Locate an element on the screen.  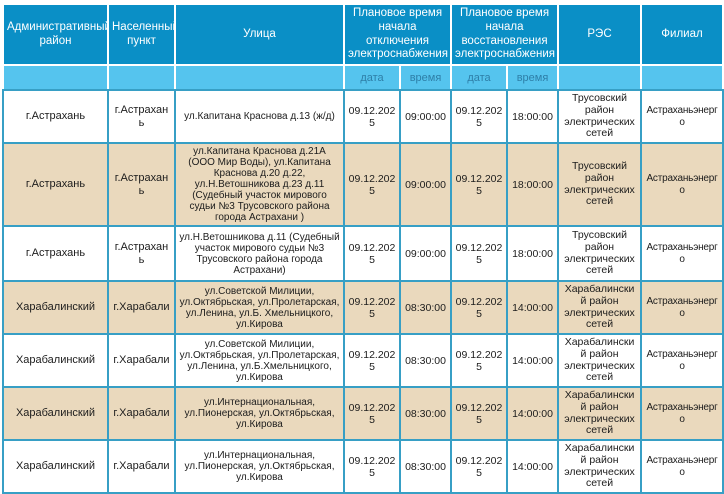
col-header-branch: Филиал is located at coordinates (682, 34).